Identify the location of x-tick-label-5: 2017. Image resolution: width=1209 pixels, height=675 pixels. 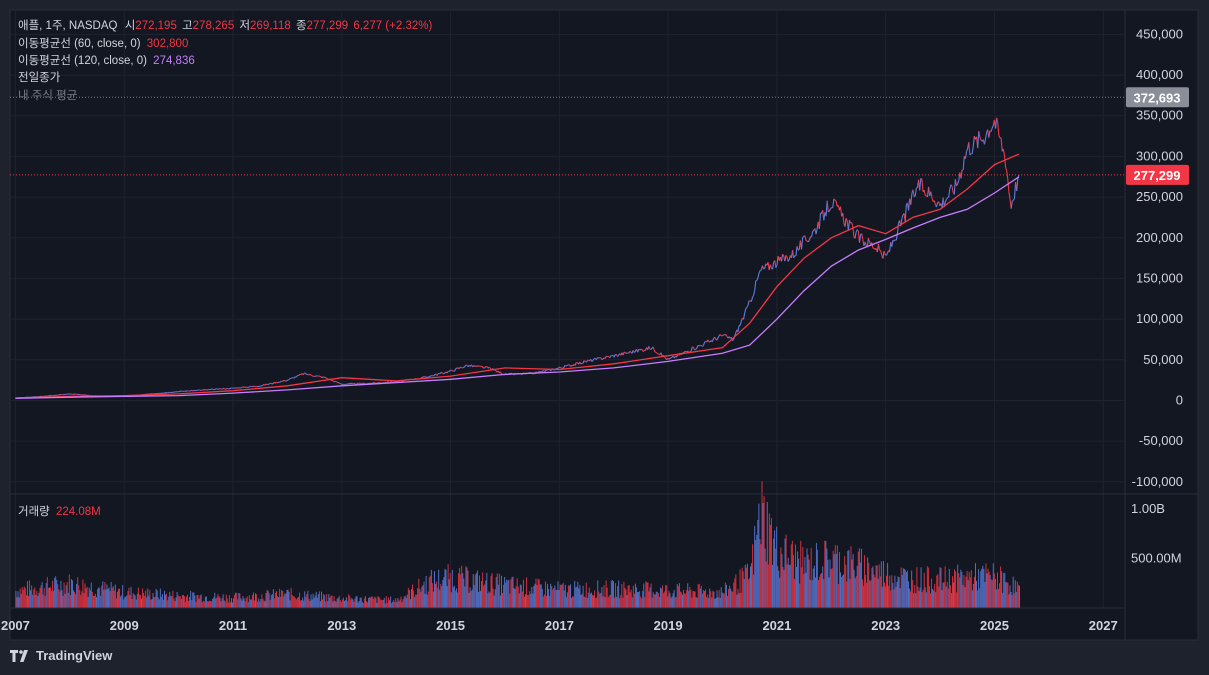
(559, 625).